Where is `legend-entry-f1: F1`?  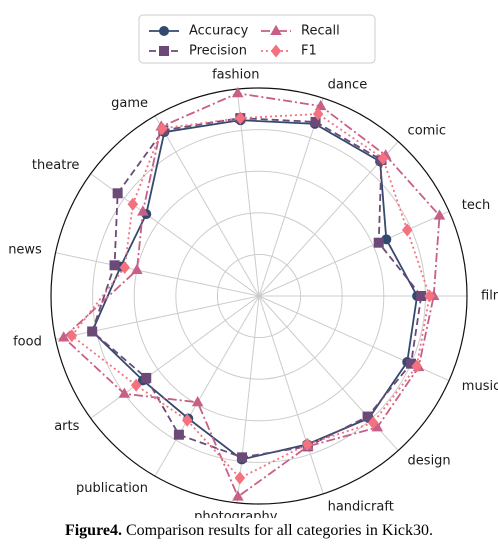
legend-entry-f1: F1 is located at coordinates (289, 51).